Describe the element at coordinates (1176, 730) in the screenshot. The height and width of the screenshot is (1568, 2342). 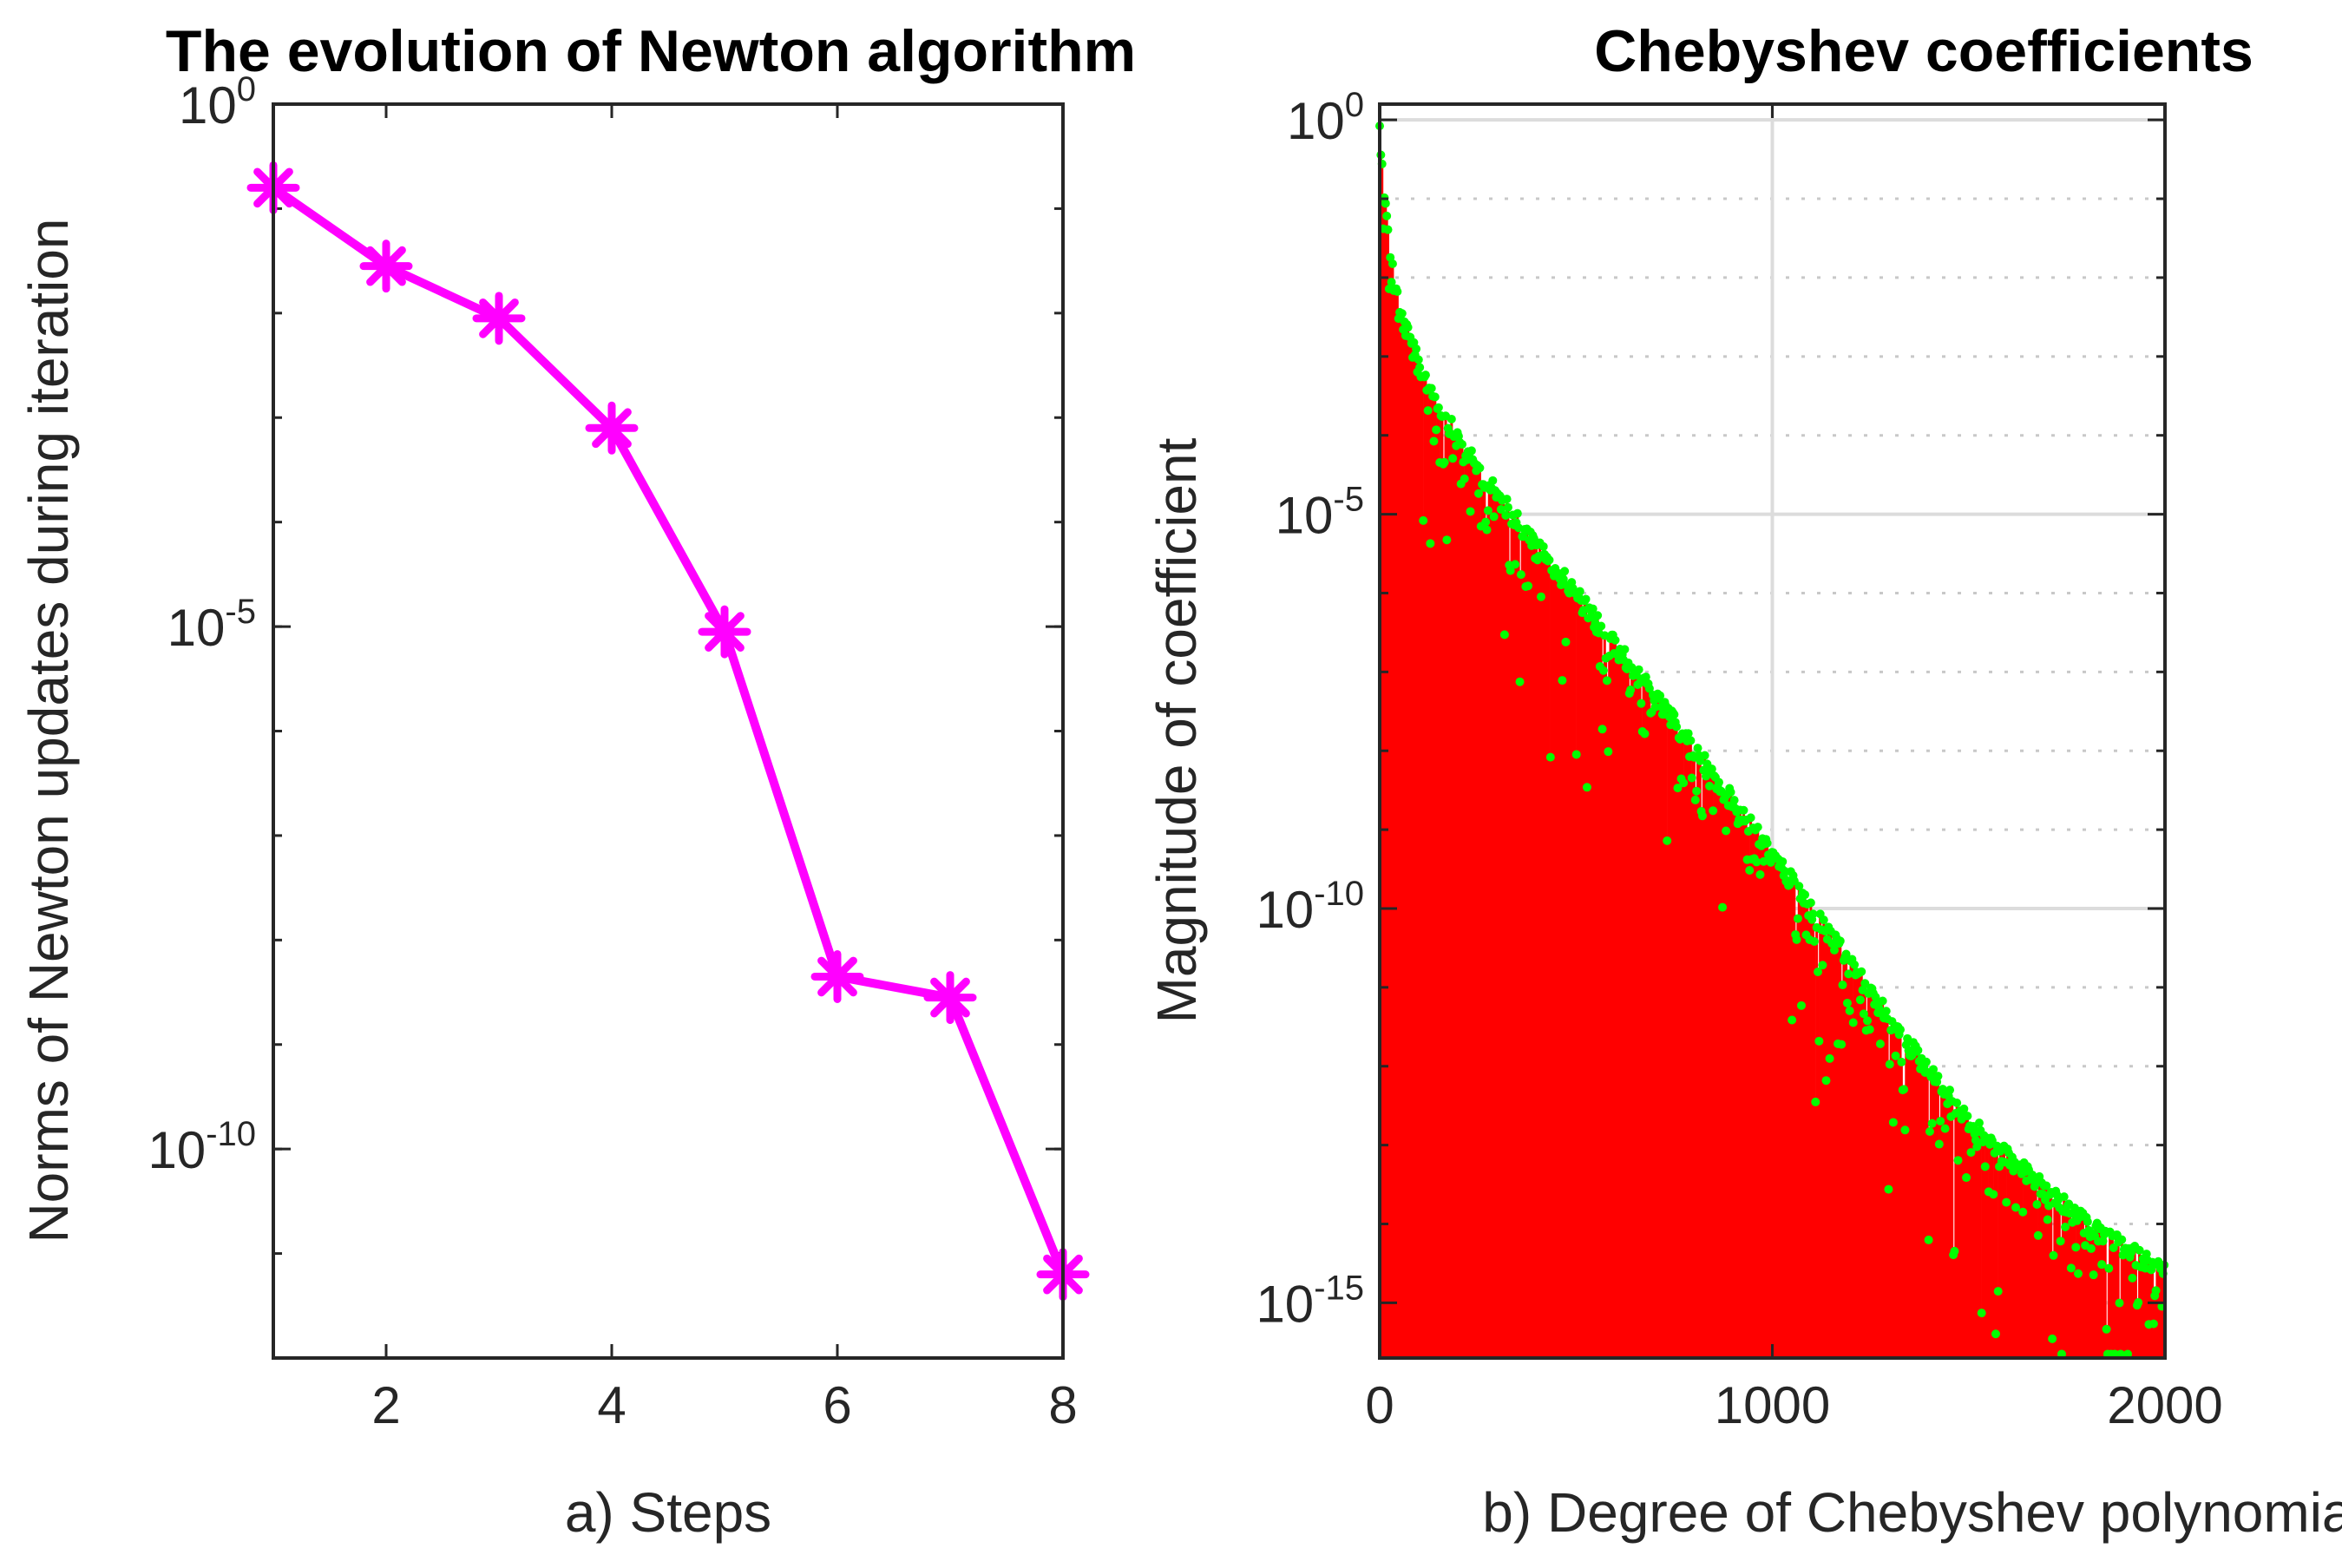
I see `right-y-axis-label: Magnitude of coefficient` at that location.